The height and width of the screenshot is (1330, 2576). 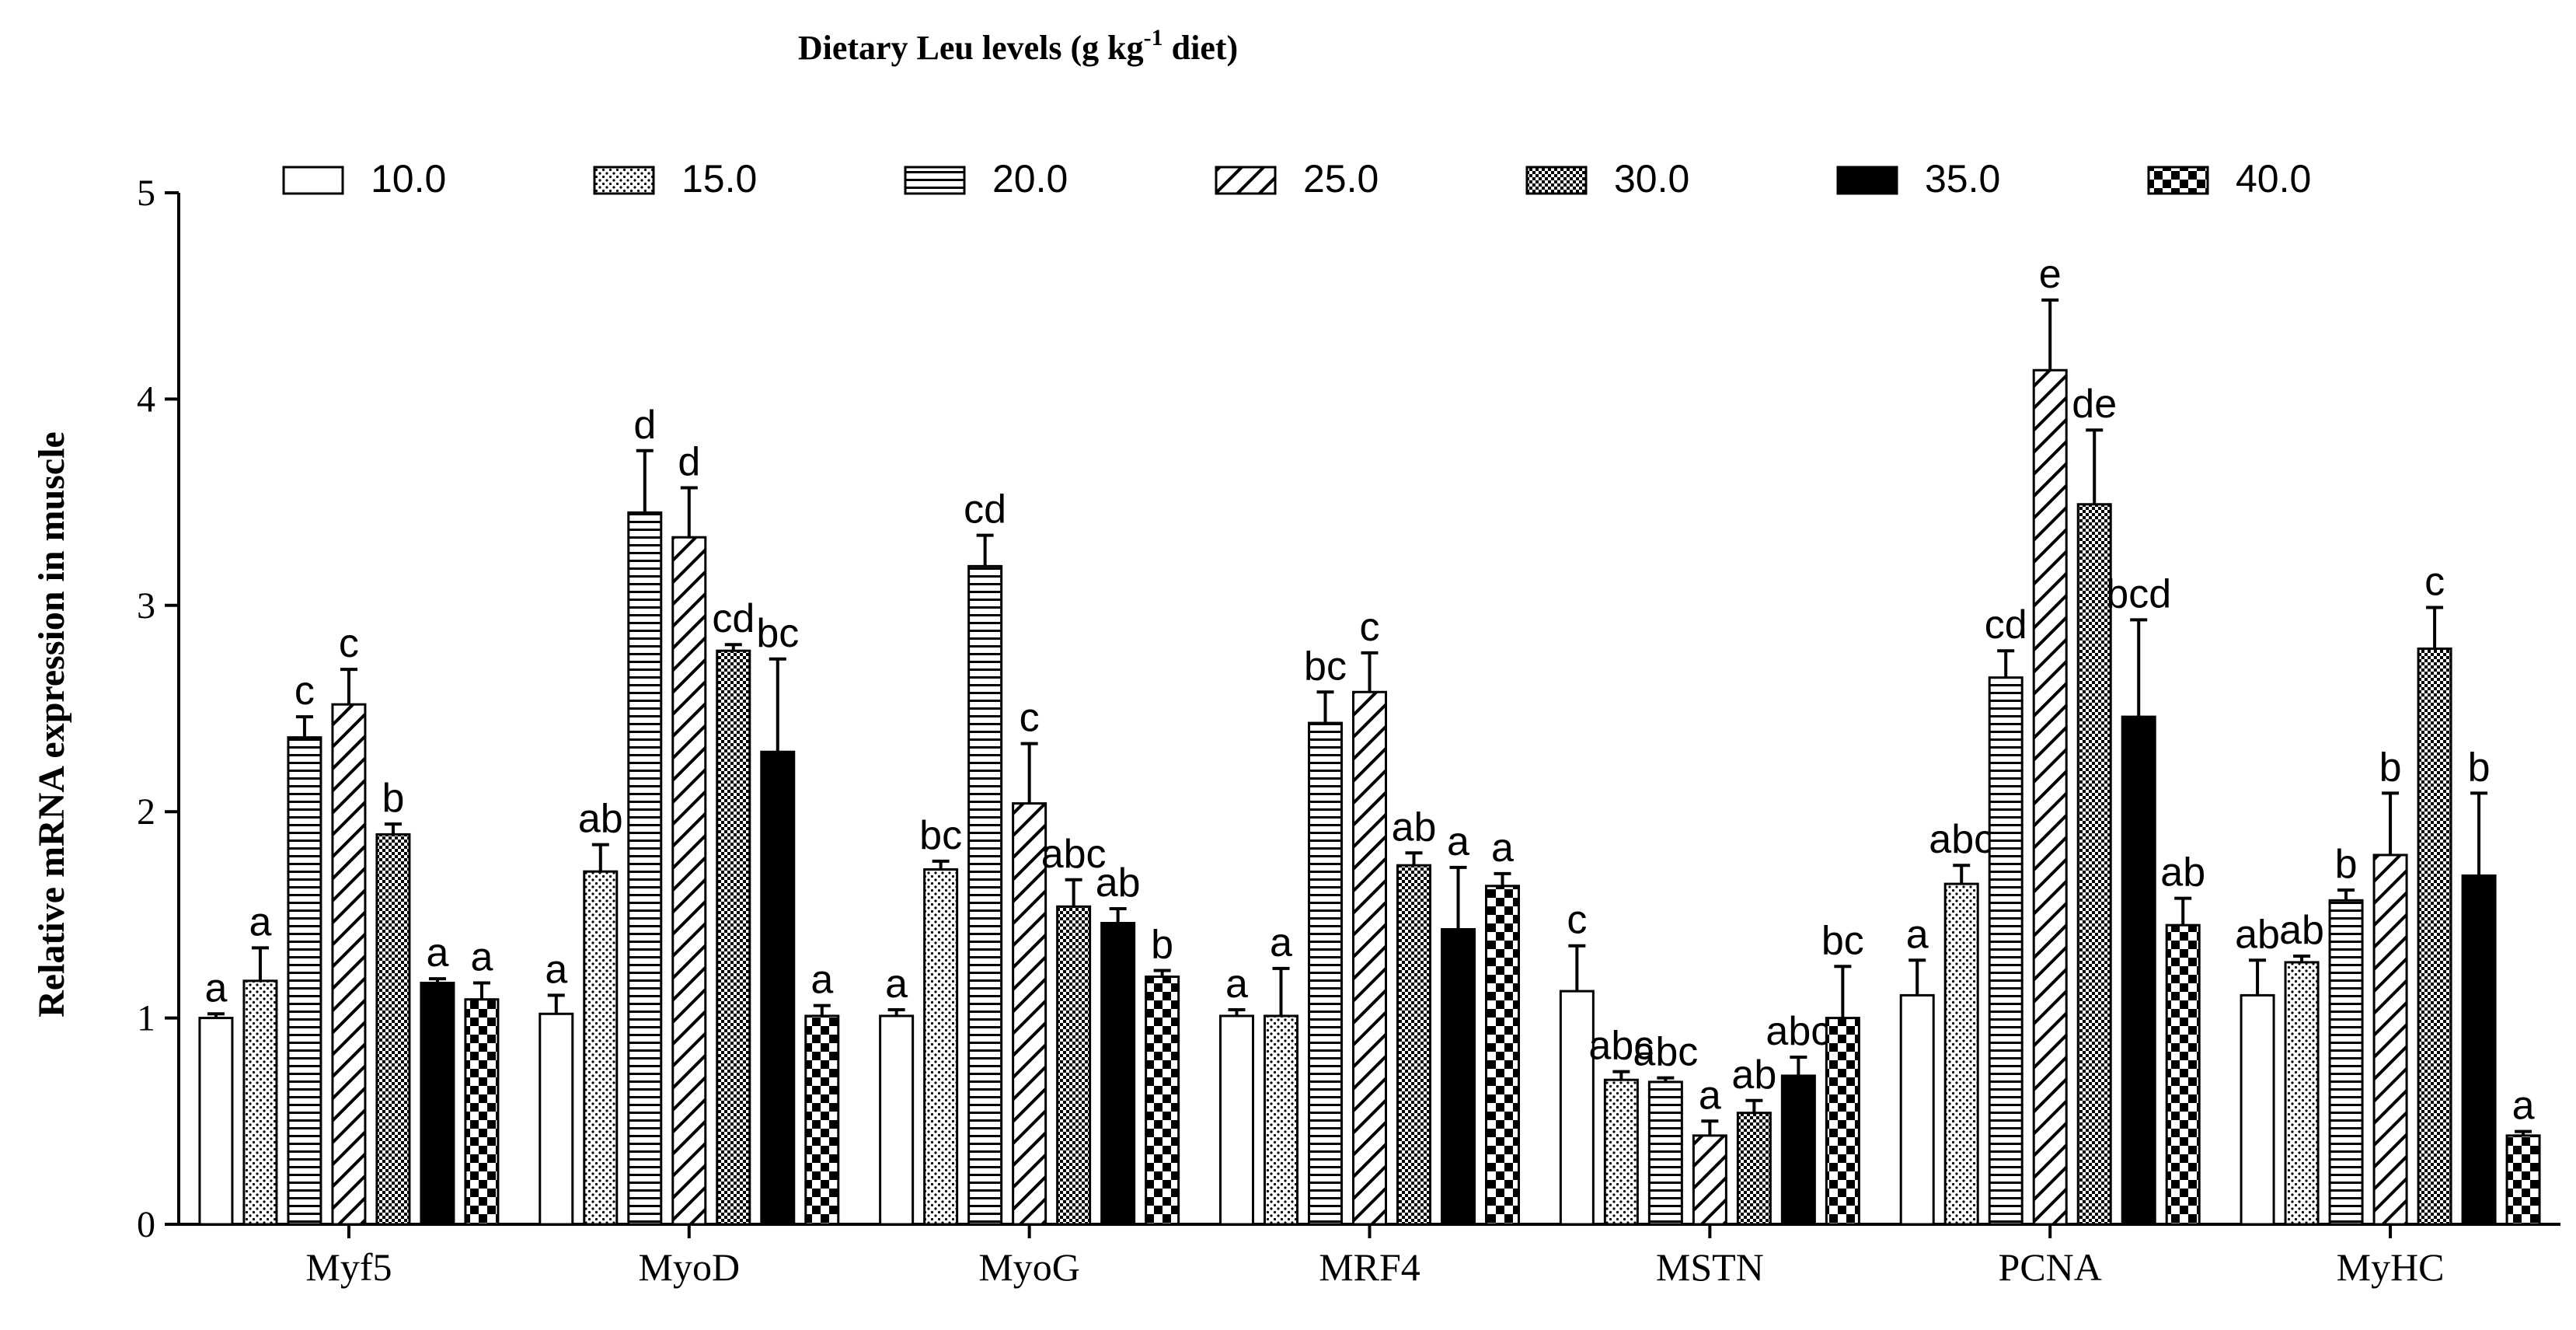 I want to click on bar-myog-30.0, so click(x=1074, y=1065).